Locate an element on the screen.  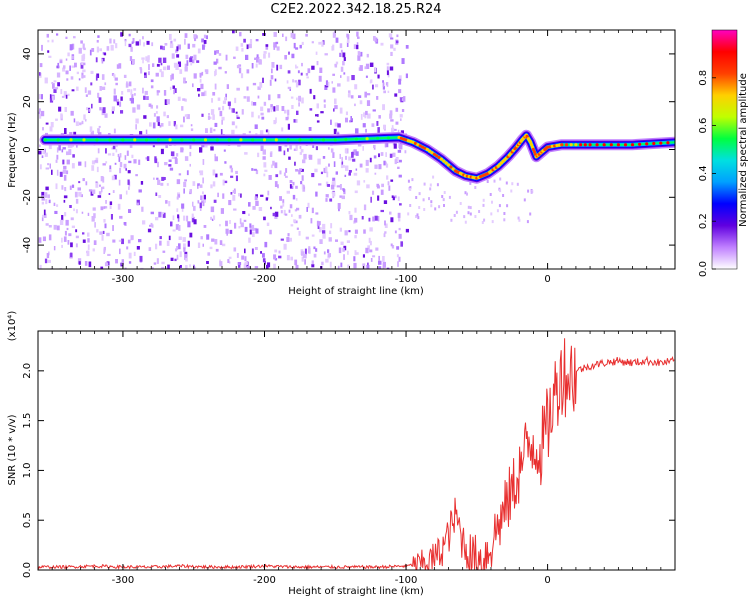
x-tick-label: -100 is located at coordinates (406, 580).